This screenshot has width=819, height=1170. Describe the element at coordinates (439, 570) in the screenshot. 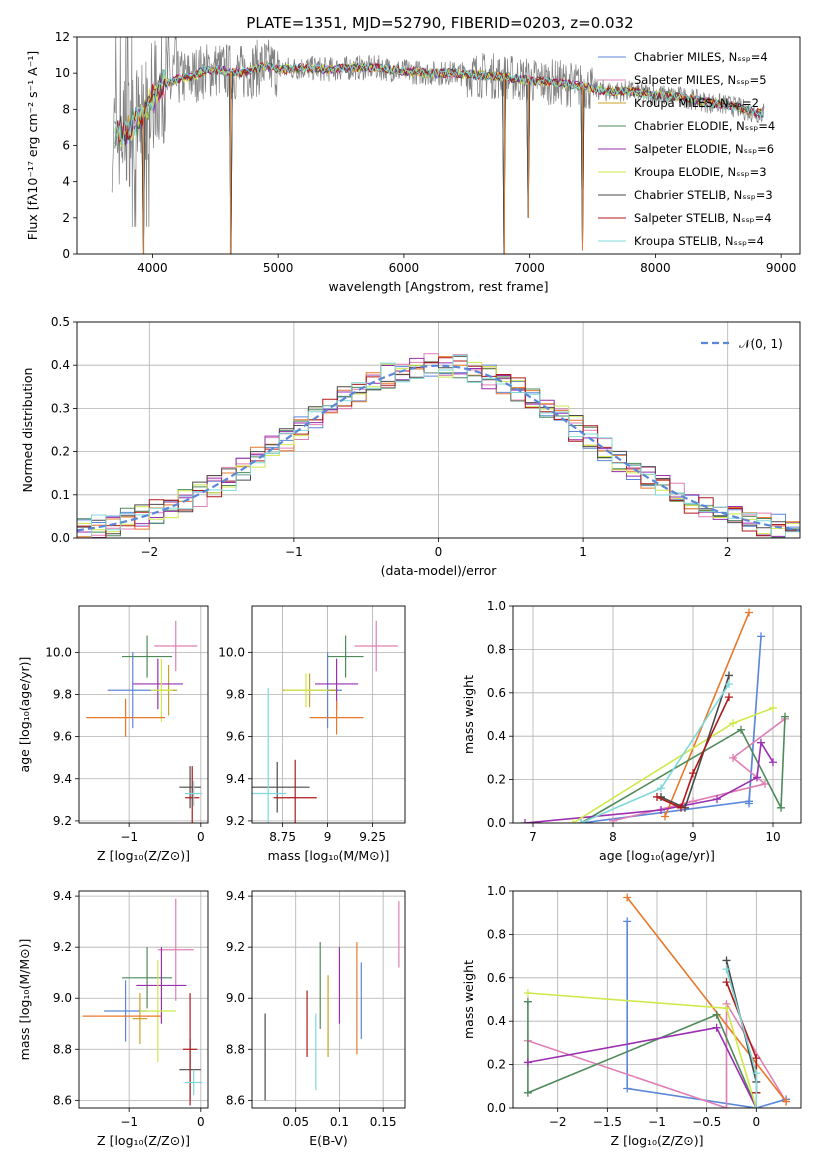

I see `x-axis-label: (data-model)/error` at that location.